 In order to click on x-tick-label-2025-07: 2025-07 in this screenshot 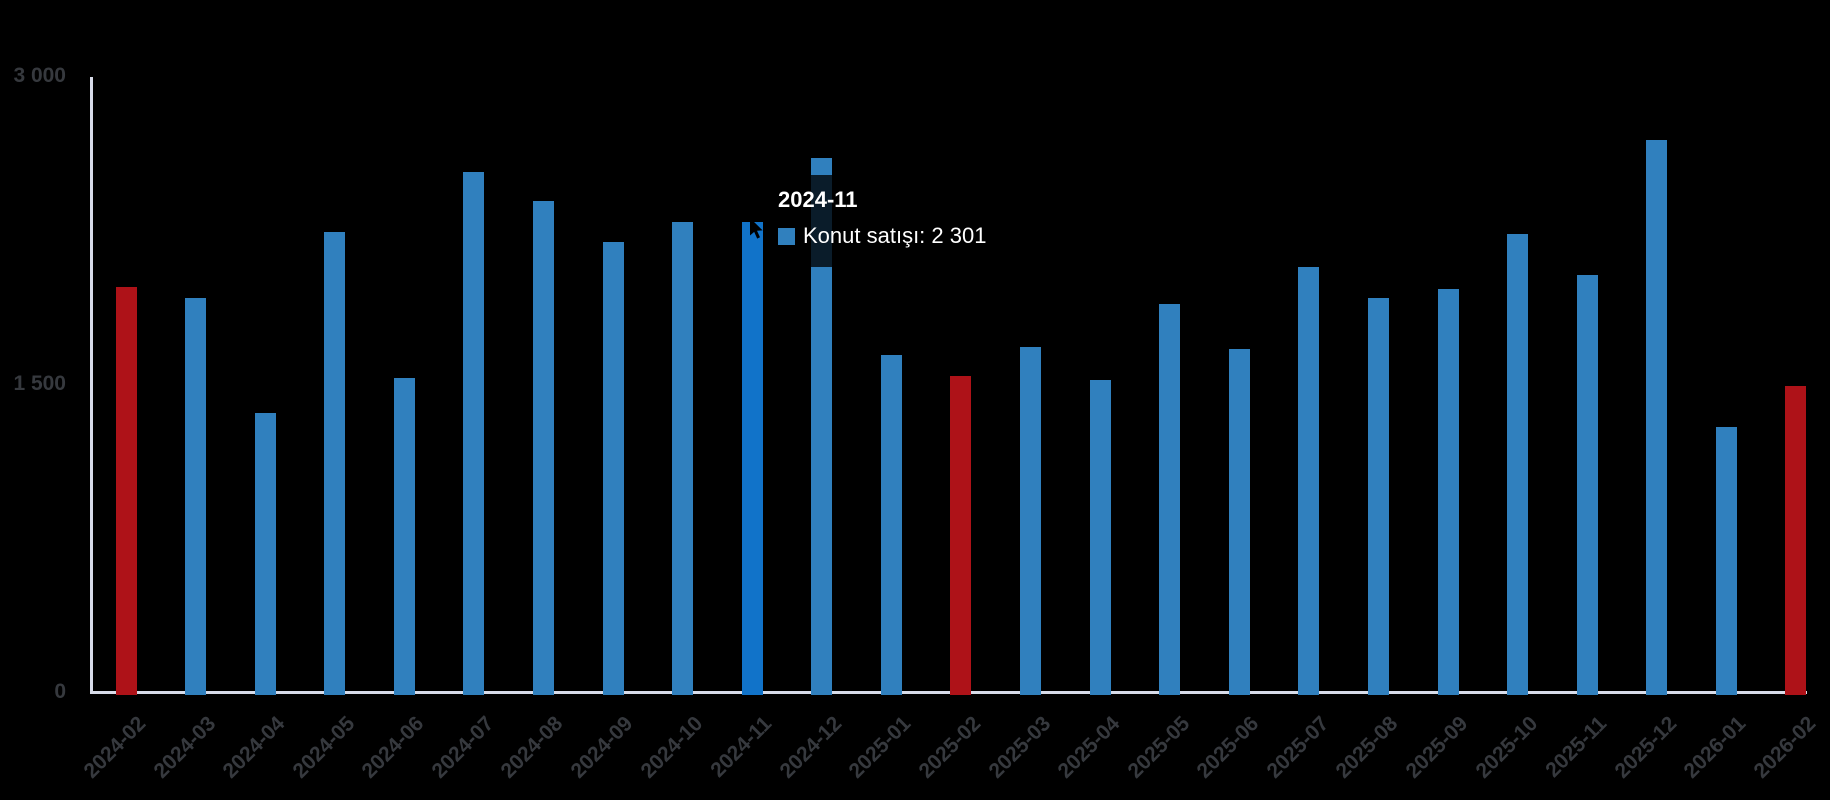, I will do `click(1298, 747)`.